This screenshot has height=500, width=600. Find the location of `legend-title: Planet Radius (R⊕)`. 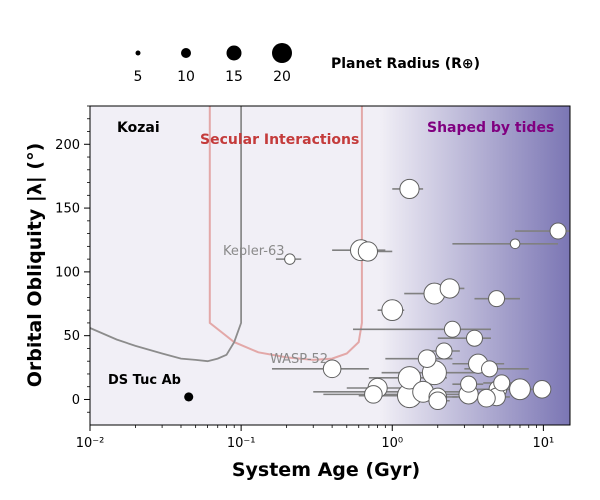

legend-title: Planet Radius (R⊕) is located at coordinates (405, 64).